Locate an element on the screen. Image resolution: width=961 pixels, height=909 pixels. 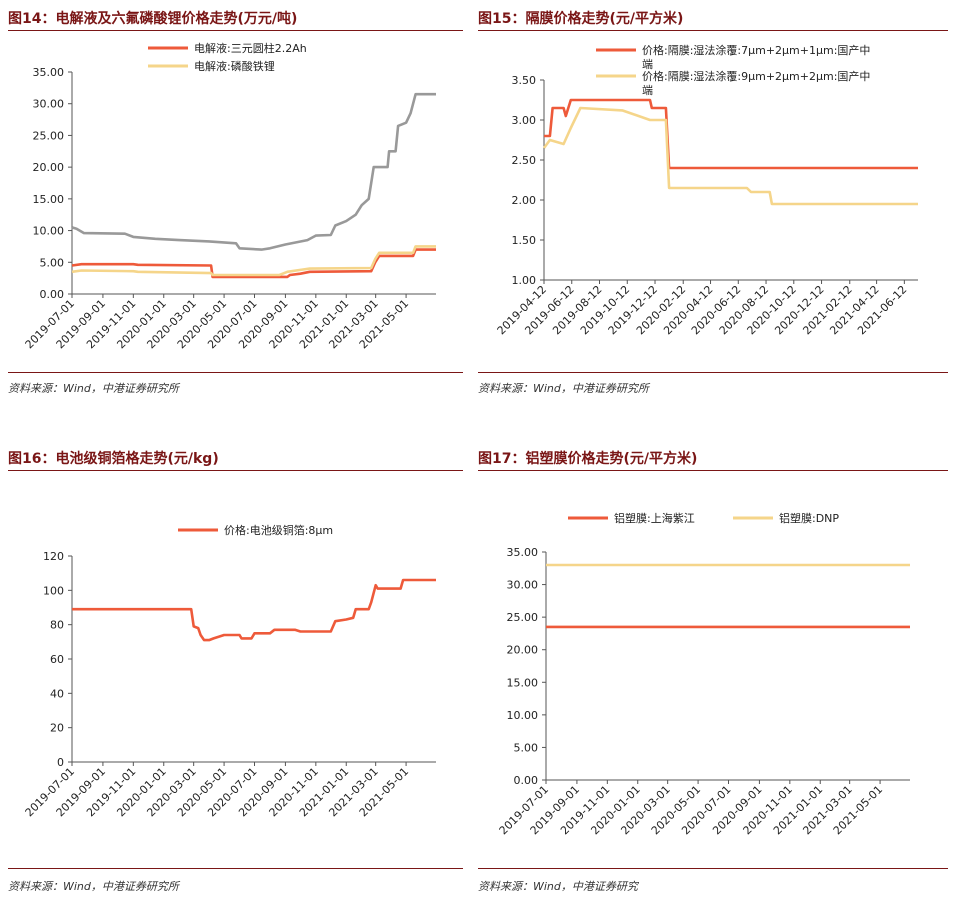
y-tick-label: 80 is located at coordinates (57, 625).